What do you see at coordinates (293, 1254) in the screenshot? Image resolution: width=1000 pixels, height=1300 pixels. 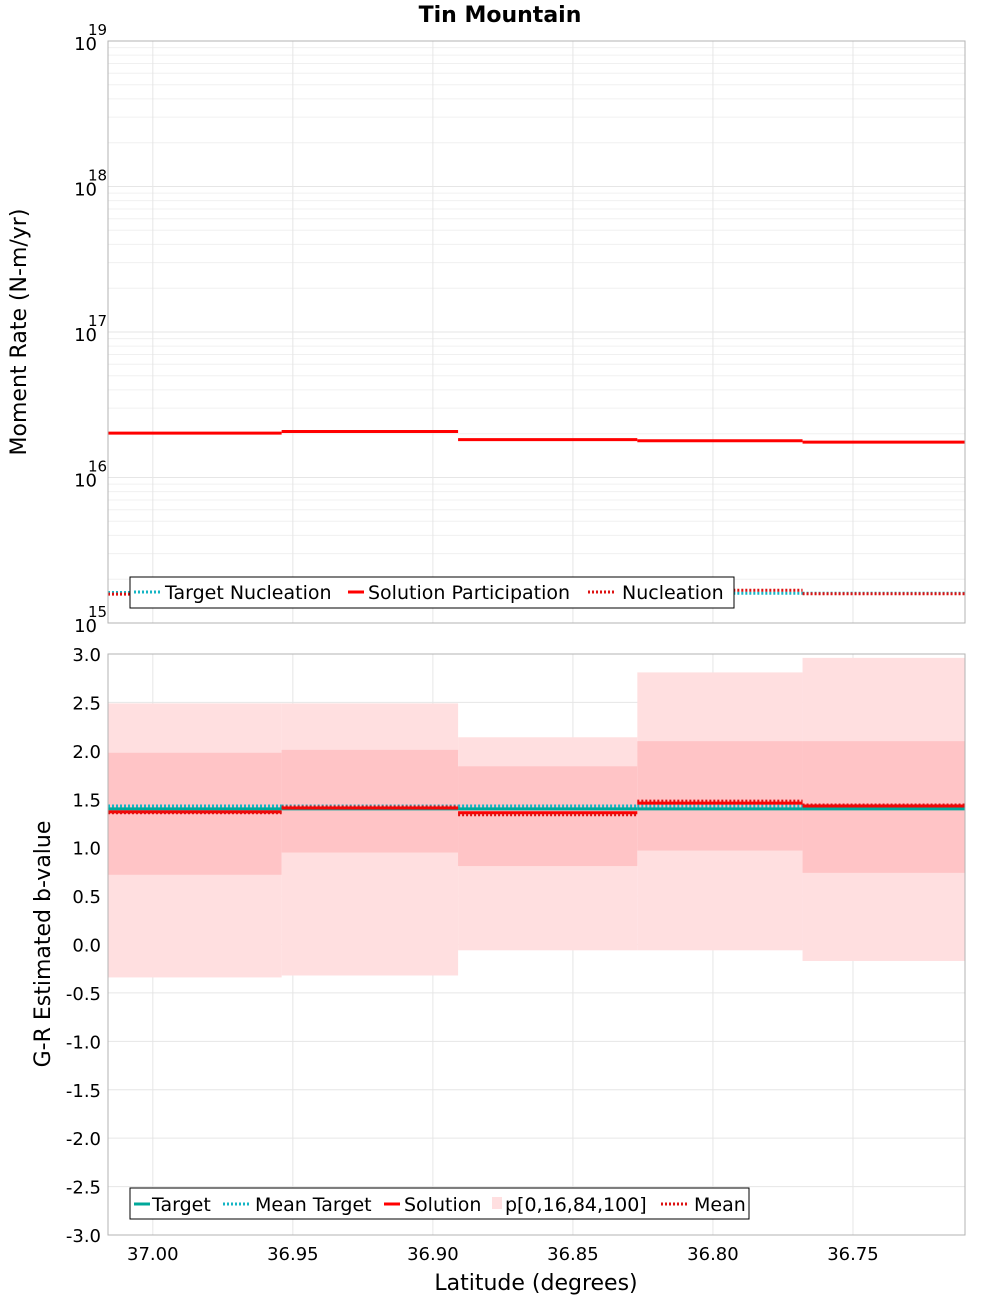 I see `x-tick-label: 36.95` at bounding box center [293, 1254].